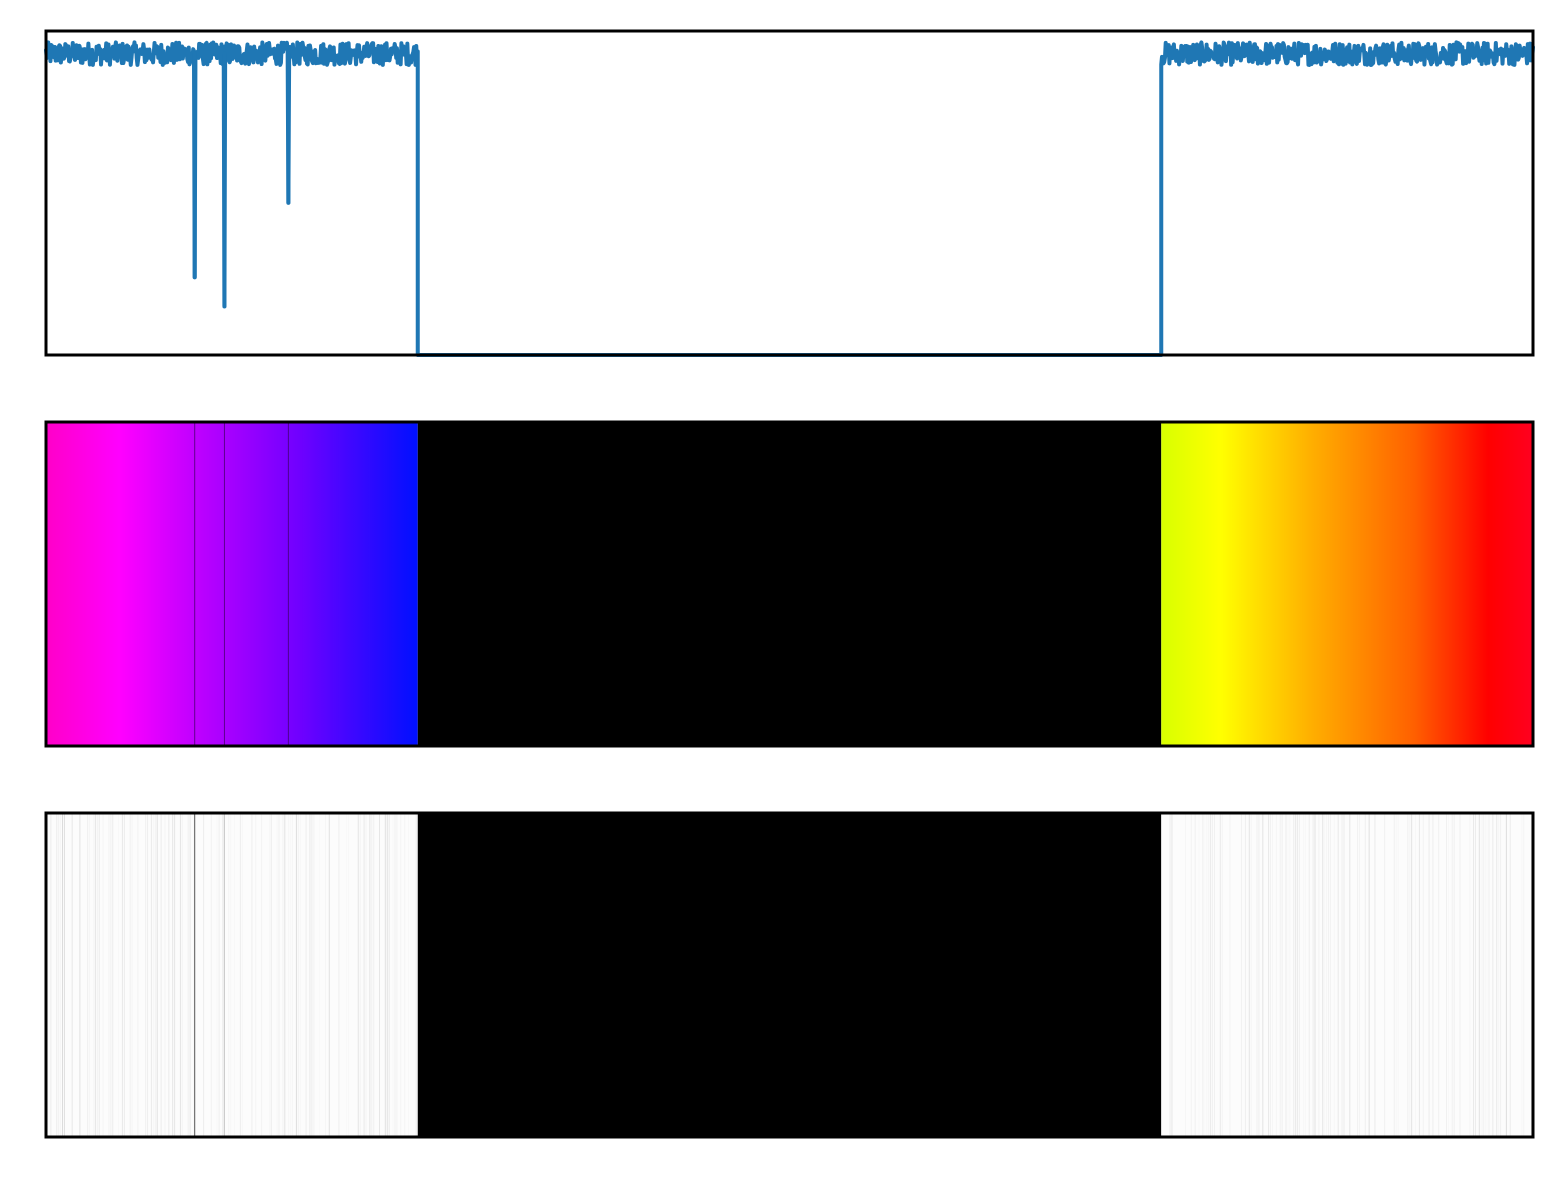 The height and width of the screenshot is (1183, 1562). What do you see at coordinates (241, 180) in the screenshot?
I see `dip-marks` at bounding box center [241, 180].